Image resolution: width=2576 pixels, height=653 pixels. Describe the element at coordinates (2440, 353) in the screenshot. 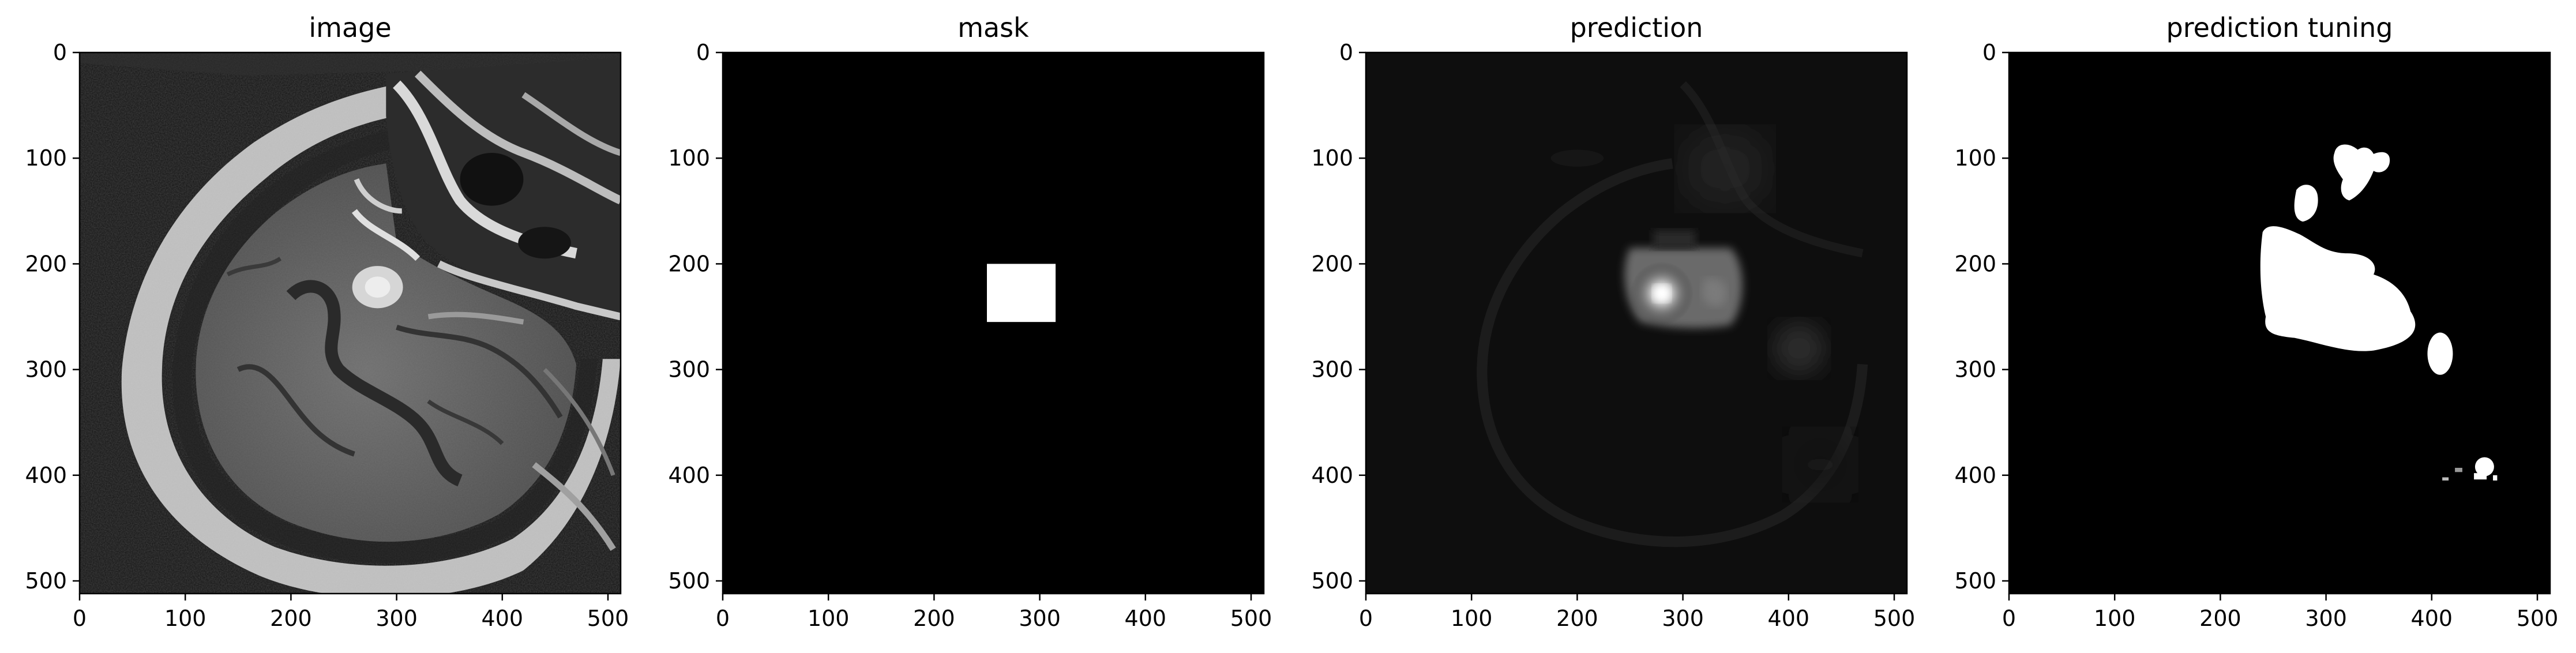

I see `tuning-blob-right` at that location.